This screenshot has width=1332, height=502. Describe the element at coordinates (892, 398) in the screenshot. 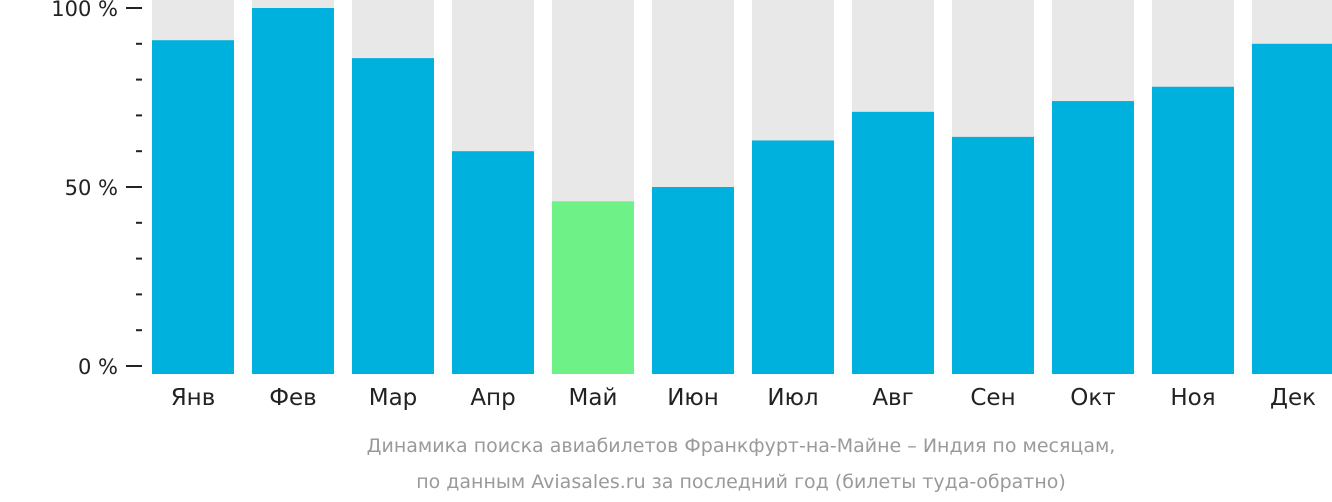

I see `x-tick-label-08: Авг` at that location.